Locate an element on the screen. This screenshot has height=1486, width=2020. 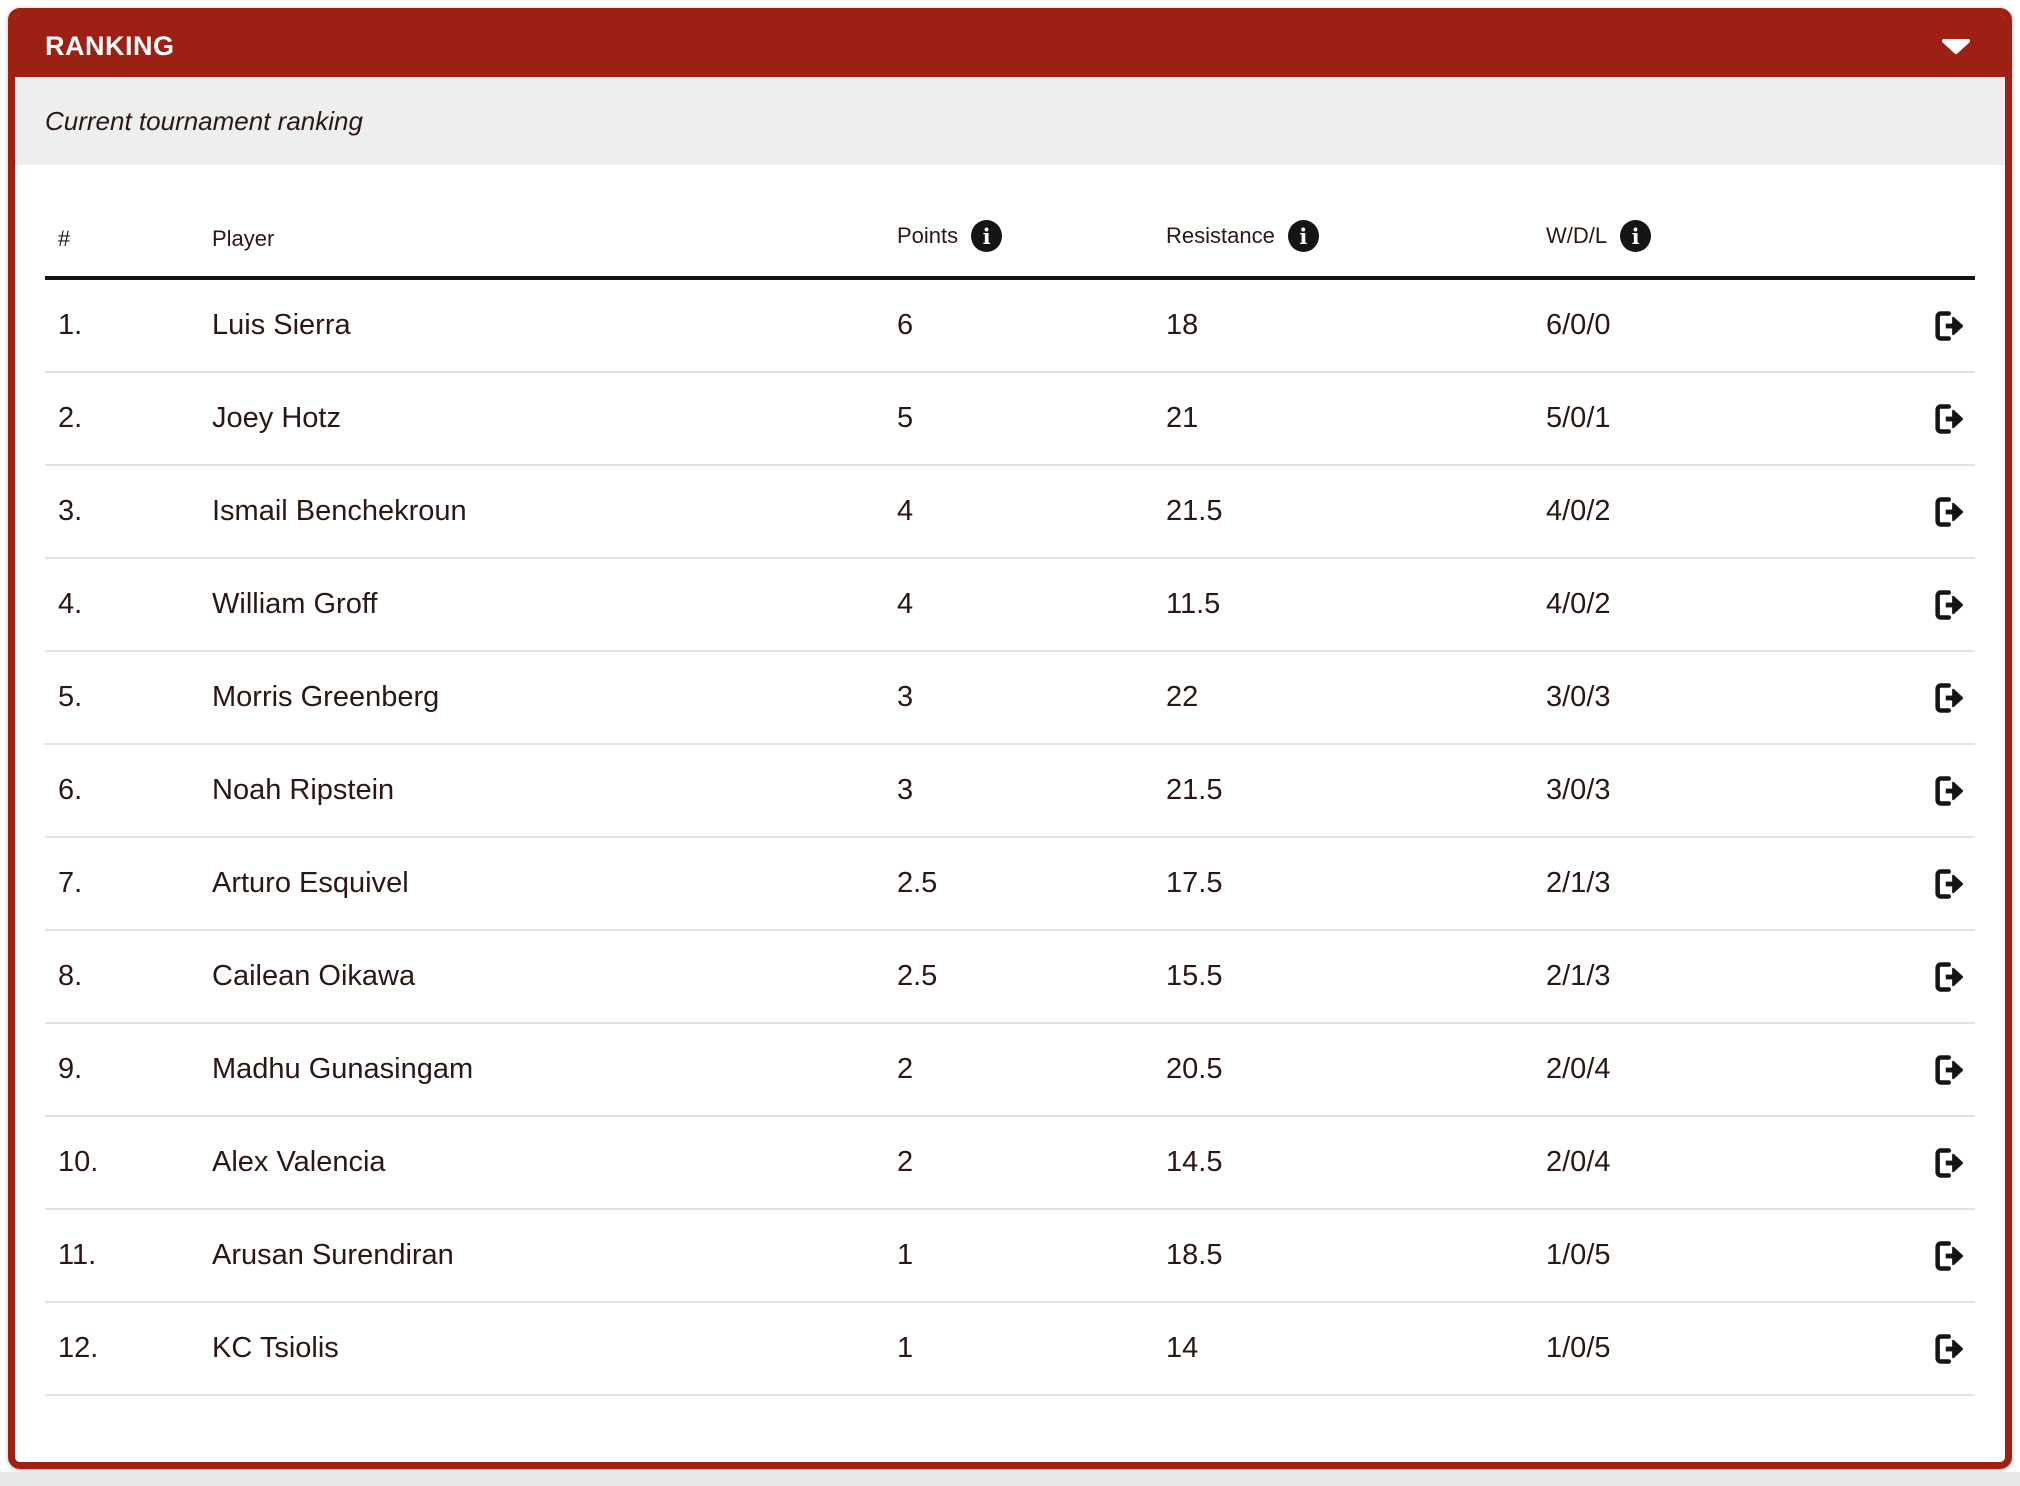
table-row: 2. Joey Hotz 5 21 5/0/1 is located at coordinates (1010, 419).